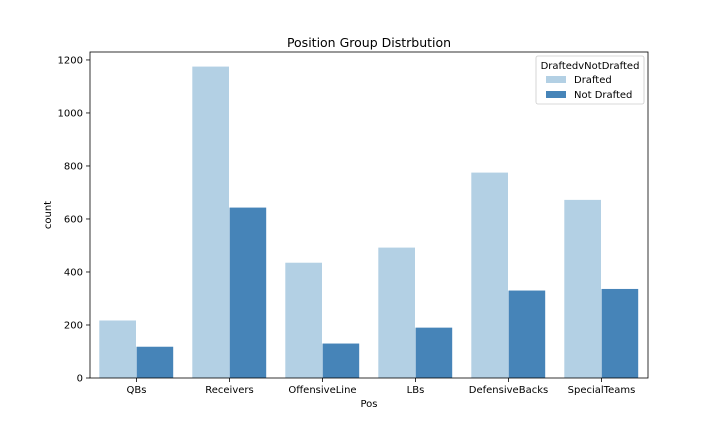 The width and height of the screenshot is (720, 432). What do you see at coordinates (80, 379) in the screenshot?
I see `y-tick-label: 0` at bounding box center [80, 379].